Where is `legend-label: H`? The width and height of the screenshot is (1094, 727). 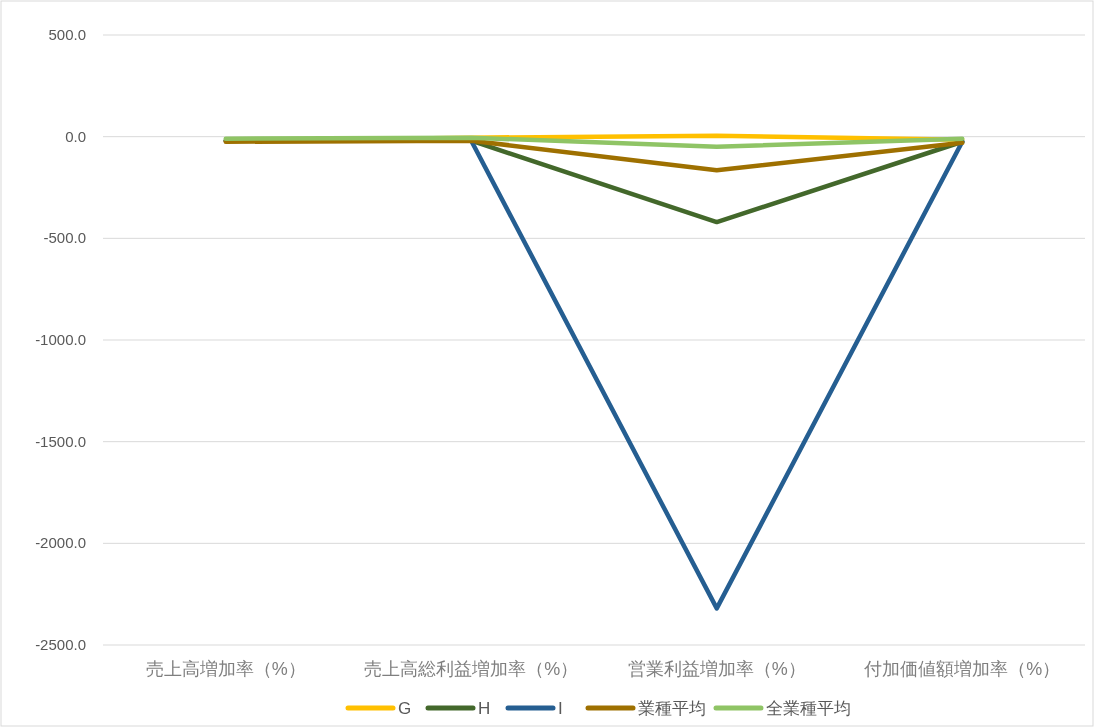
legend-label: H is located at coordinates (484, 708).